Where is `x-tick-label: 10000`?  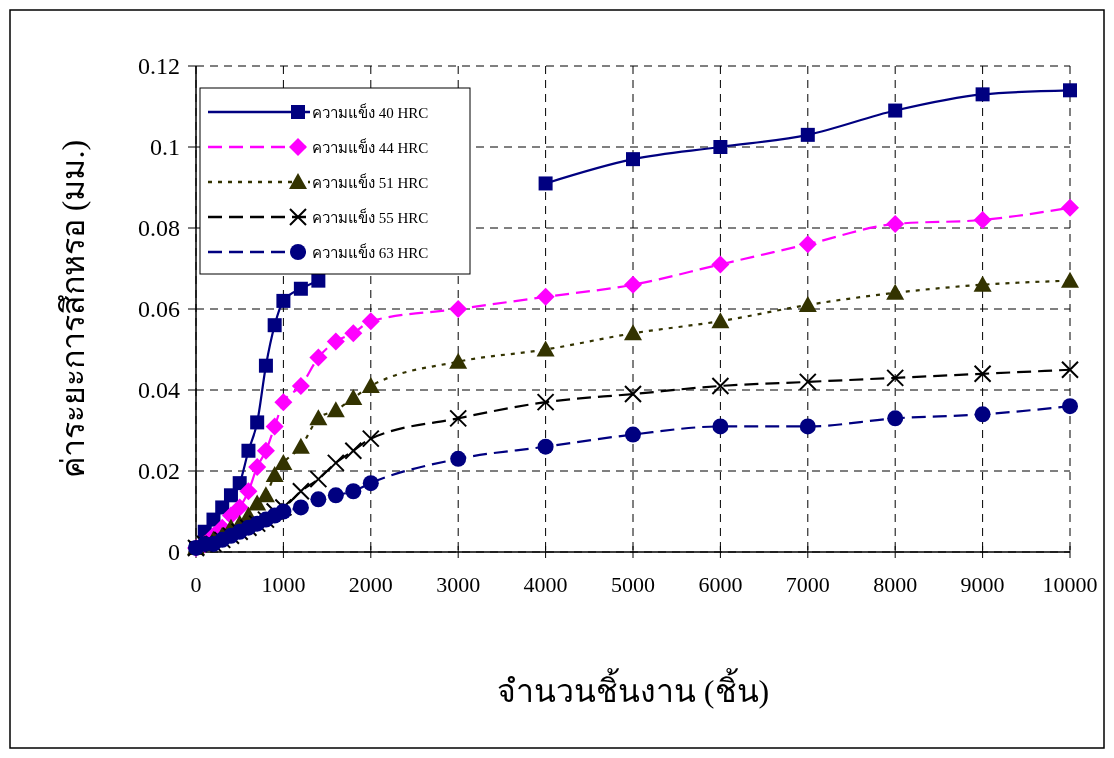 x-tick-label: 10000 is located at coordinates (1070, 584).